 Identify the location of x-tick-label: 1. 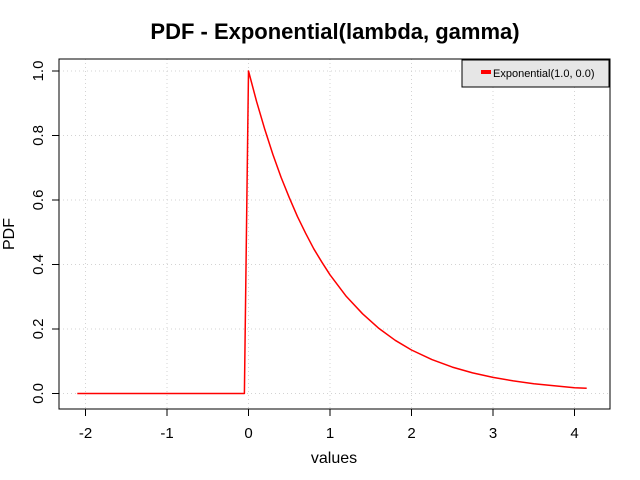
(330, 433).